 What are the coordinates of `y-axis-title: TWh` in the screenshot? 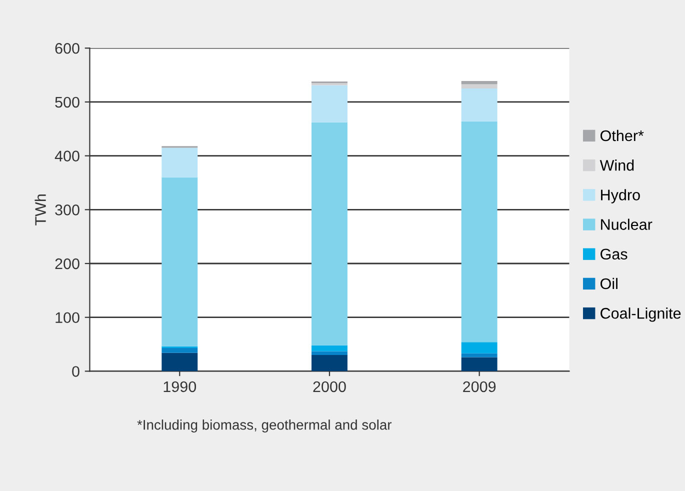 It's located at (40, 210).